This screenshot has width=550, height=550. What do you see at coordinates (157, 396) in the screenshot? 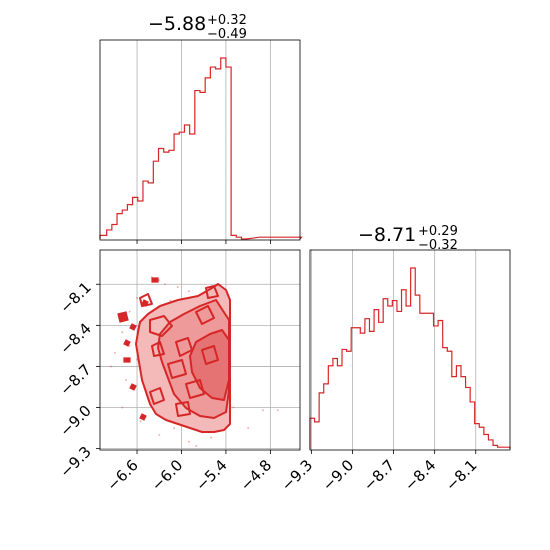
I see `contour-island-e` at bounding box center [157, 396].